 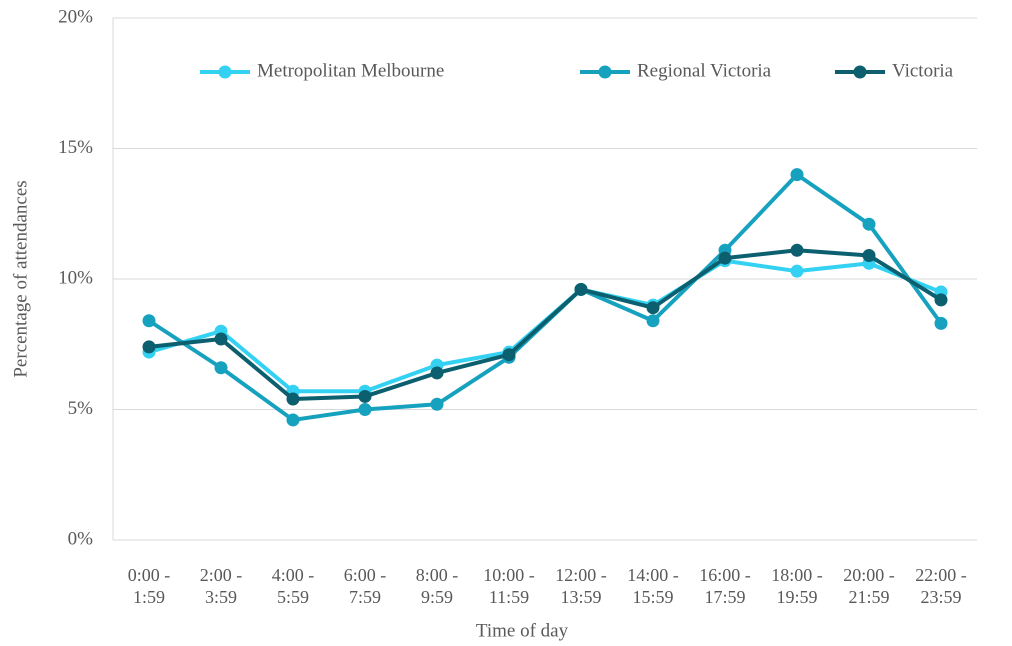 What do you see at coordinates (437, 586) in the screenshot?
I see `x-tick-label: 8:00 - 9:59` at bounding box center [437, 586].